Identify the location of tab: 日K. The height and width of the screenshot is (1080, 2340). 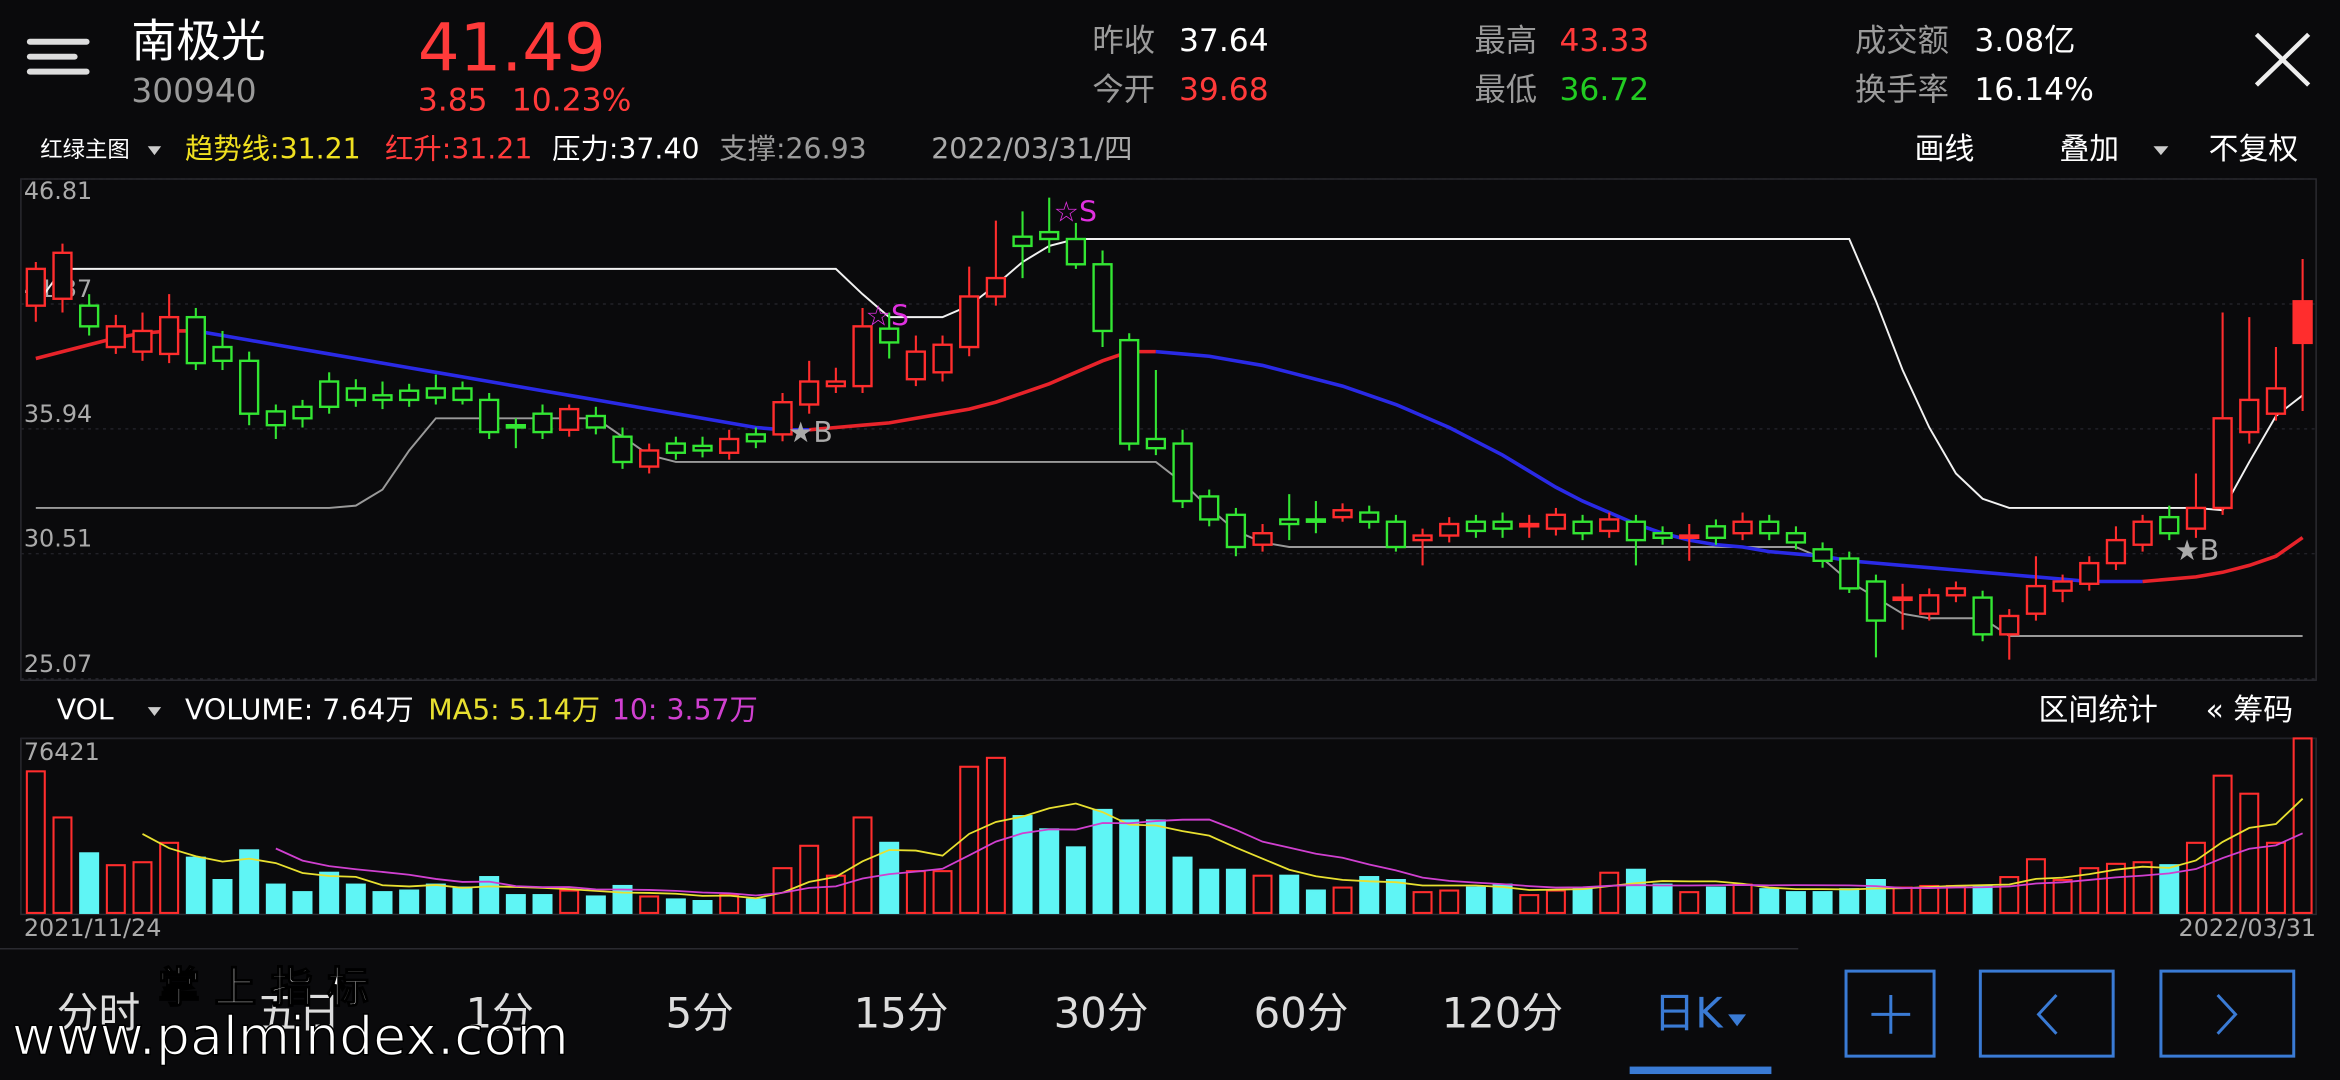
(1689, 1012).